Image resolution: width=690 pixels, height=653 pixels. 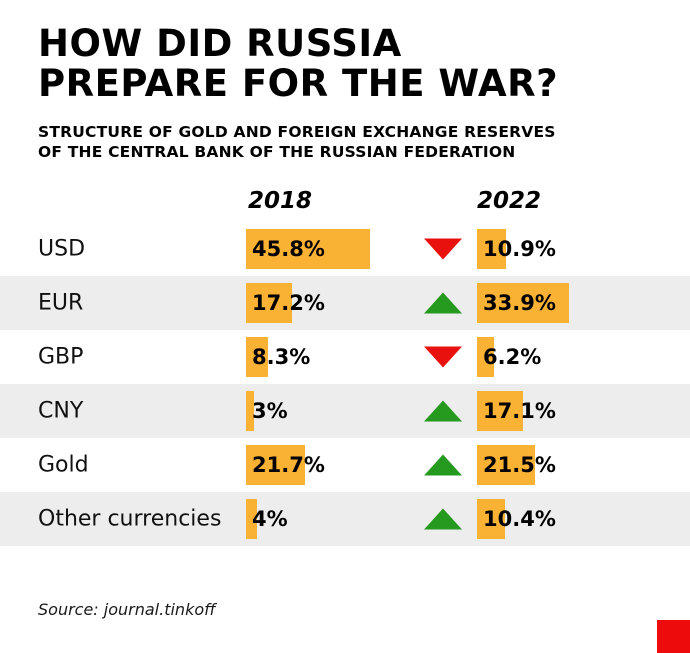 I want to click on value-2018: 17.2%, so click(x=288, y=303).